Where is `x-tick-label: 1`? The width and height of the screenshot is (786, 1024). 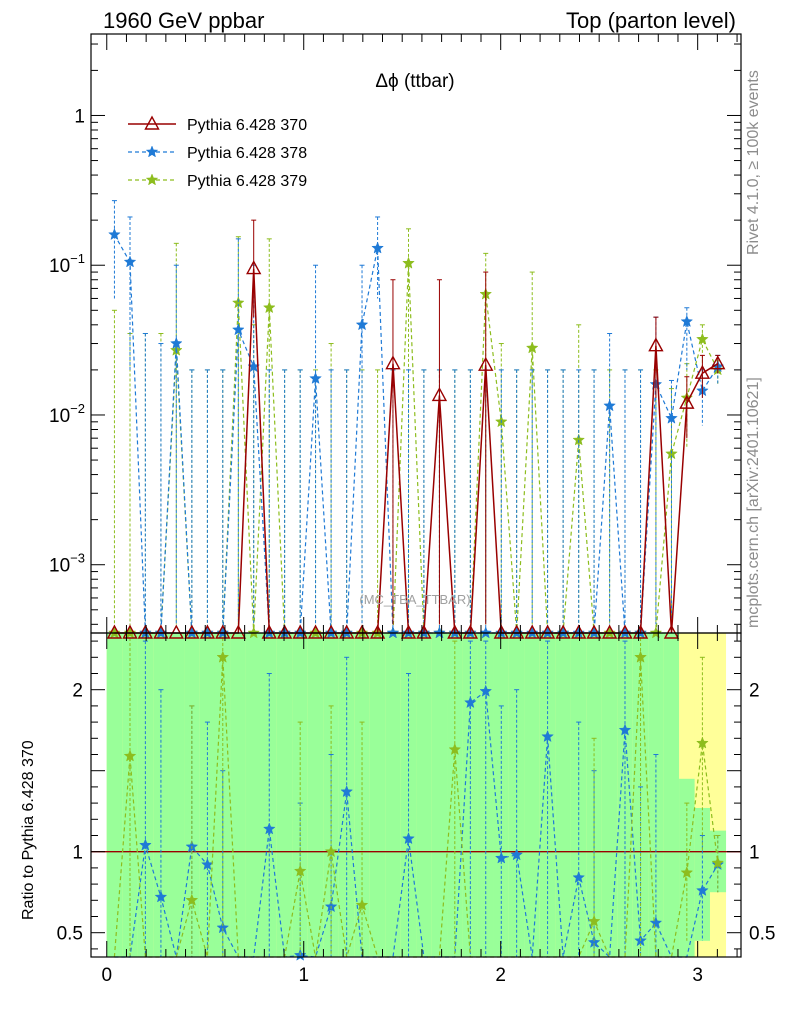 x-tick-label: 1 is located at coordinates (303, 975).